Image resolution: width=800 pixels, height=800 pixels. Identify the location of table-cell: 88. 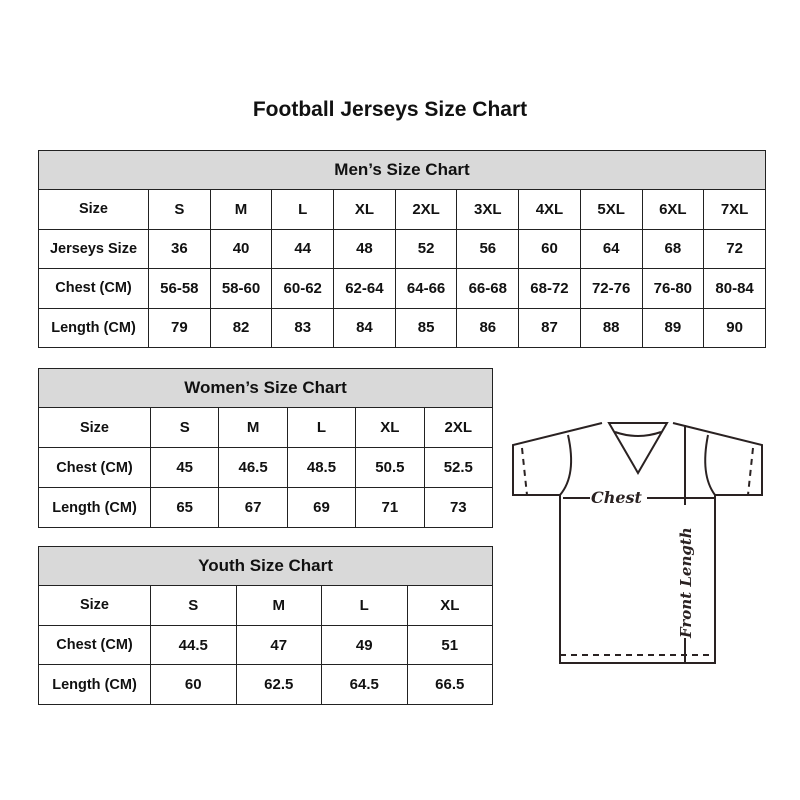
(611, 327).